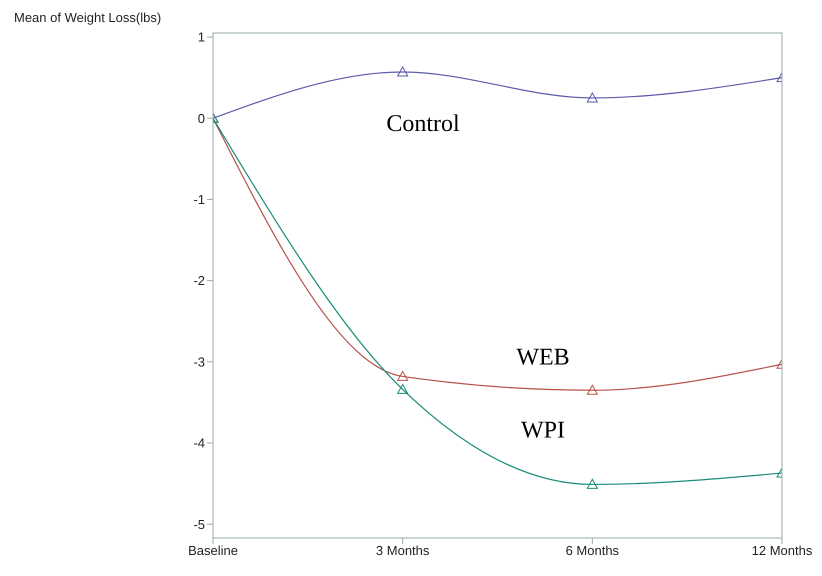  Describe the element at coordinates (201, 37) in the screenshot. I see `y-tick-label: 1` at that location.